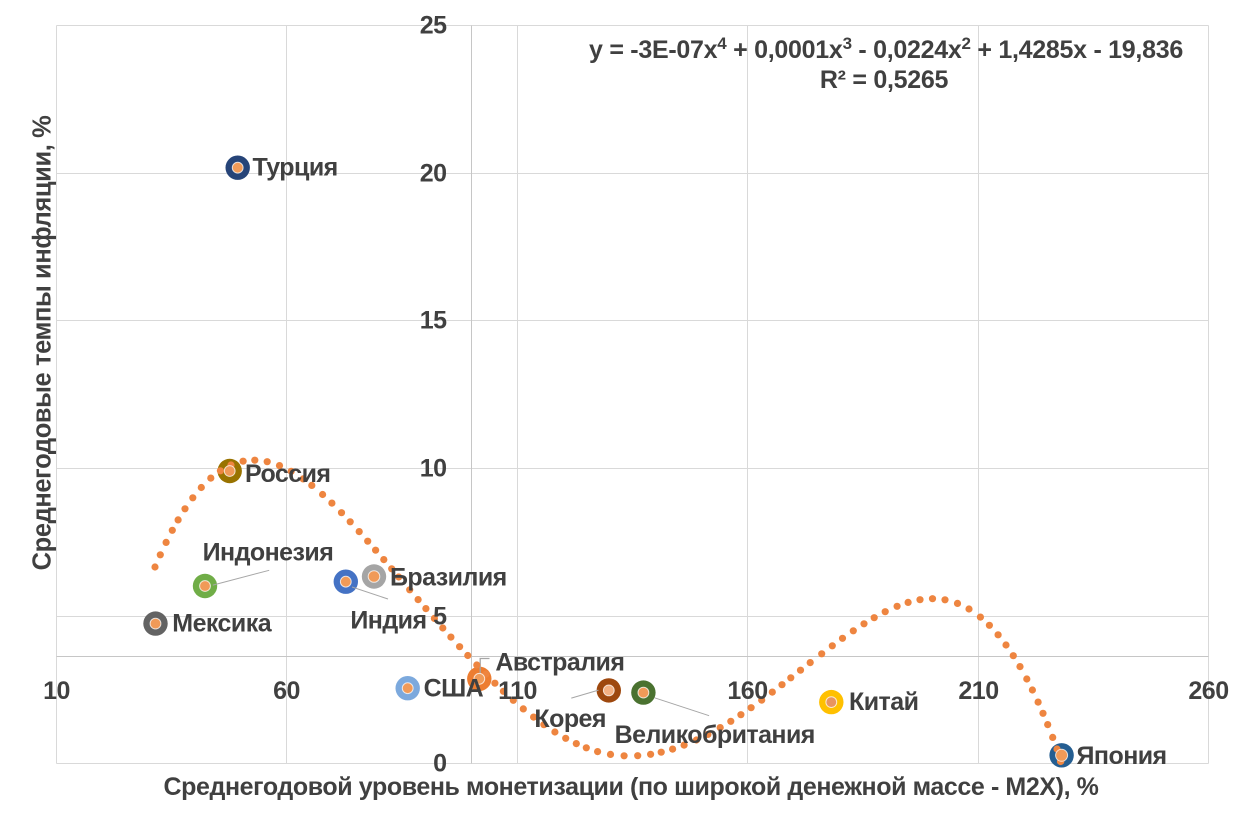 Image resolution: width=1248 pixels, height=815 pixels. What do you see at coordinates (448, 578) in the screenshot?
I see `svg-text: Бразилия` at bounding box center [448, 578].